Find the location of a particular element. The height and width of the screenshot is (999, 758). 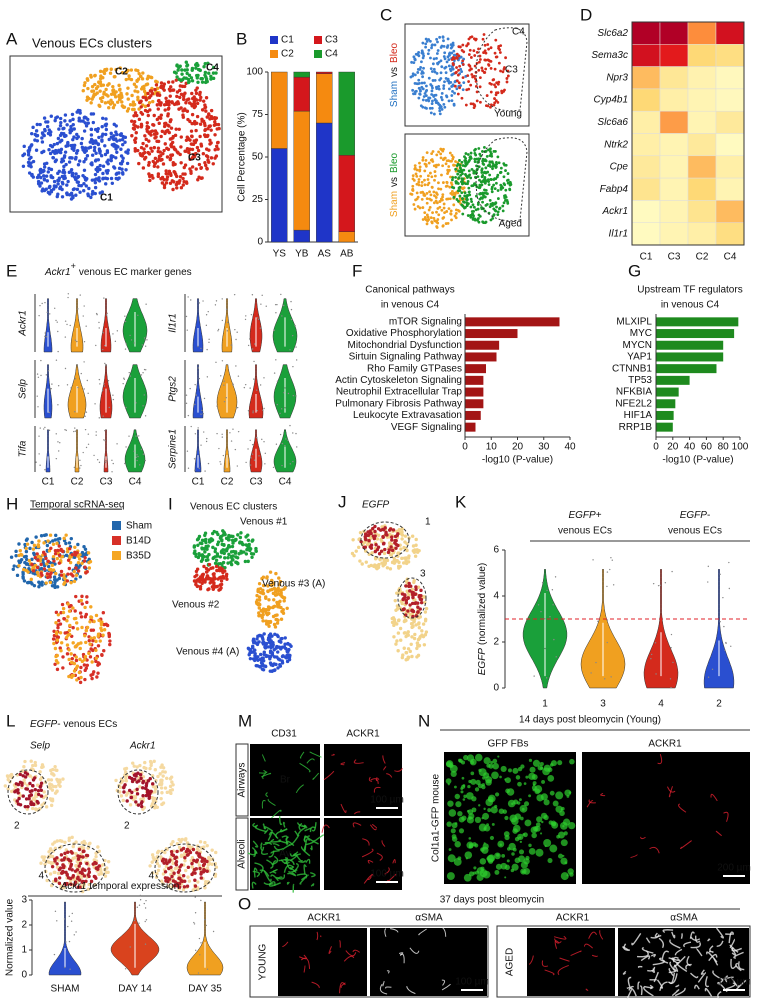

y-axis-label: Cell Percentage (%) is located at coordinates (242, 156).